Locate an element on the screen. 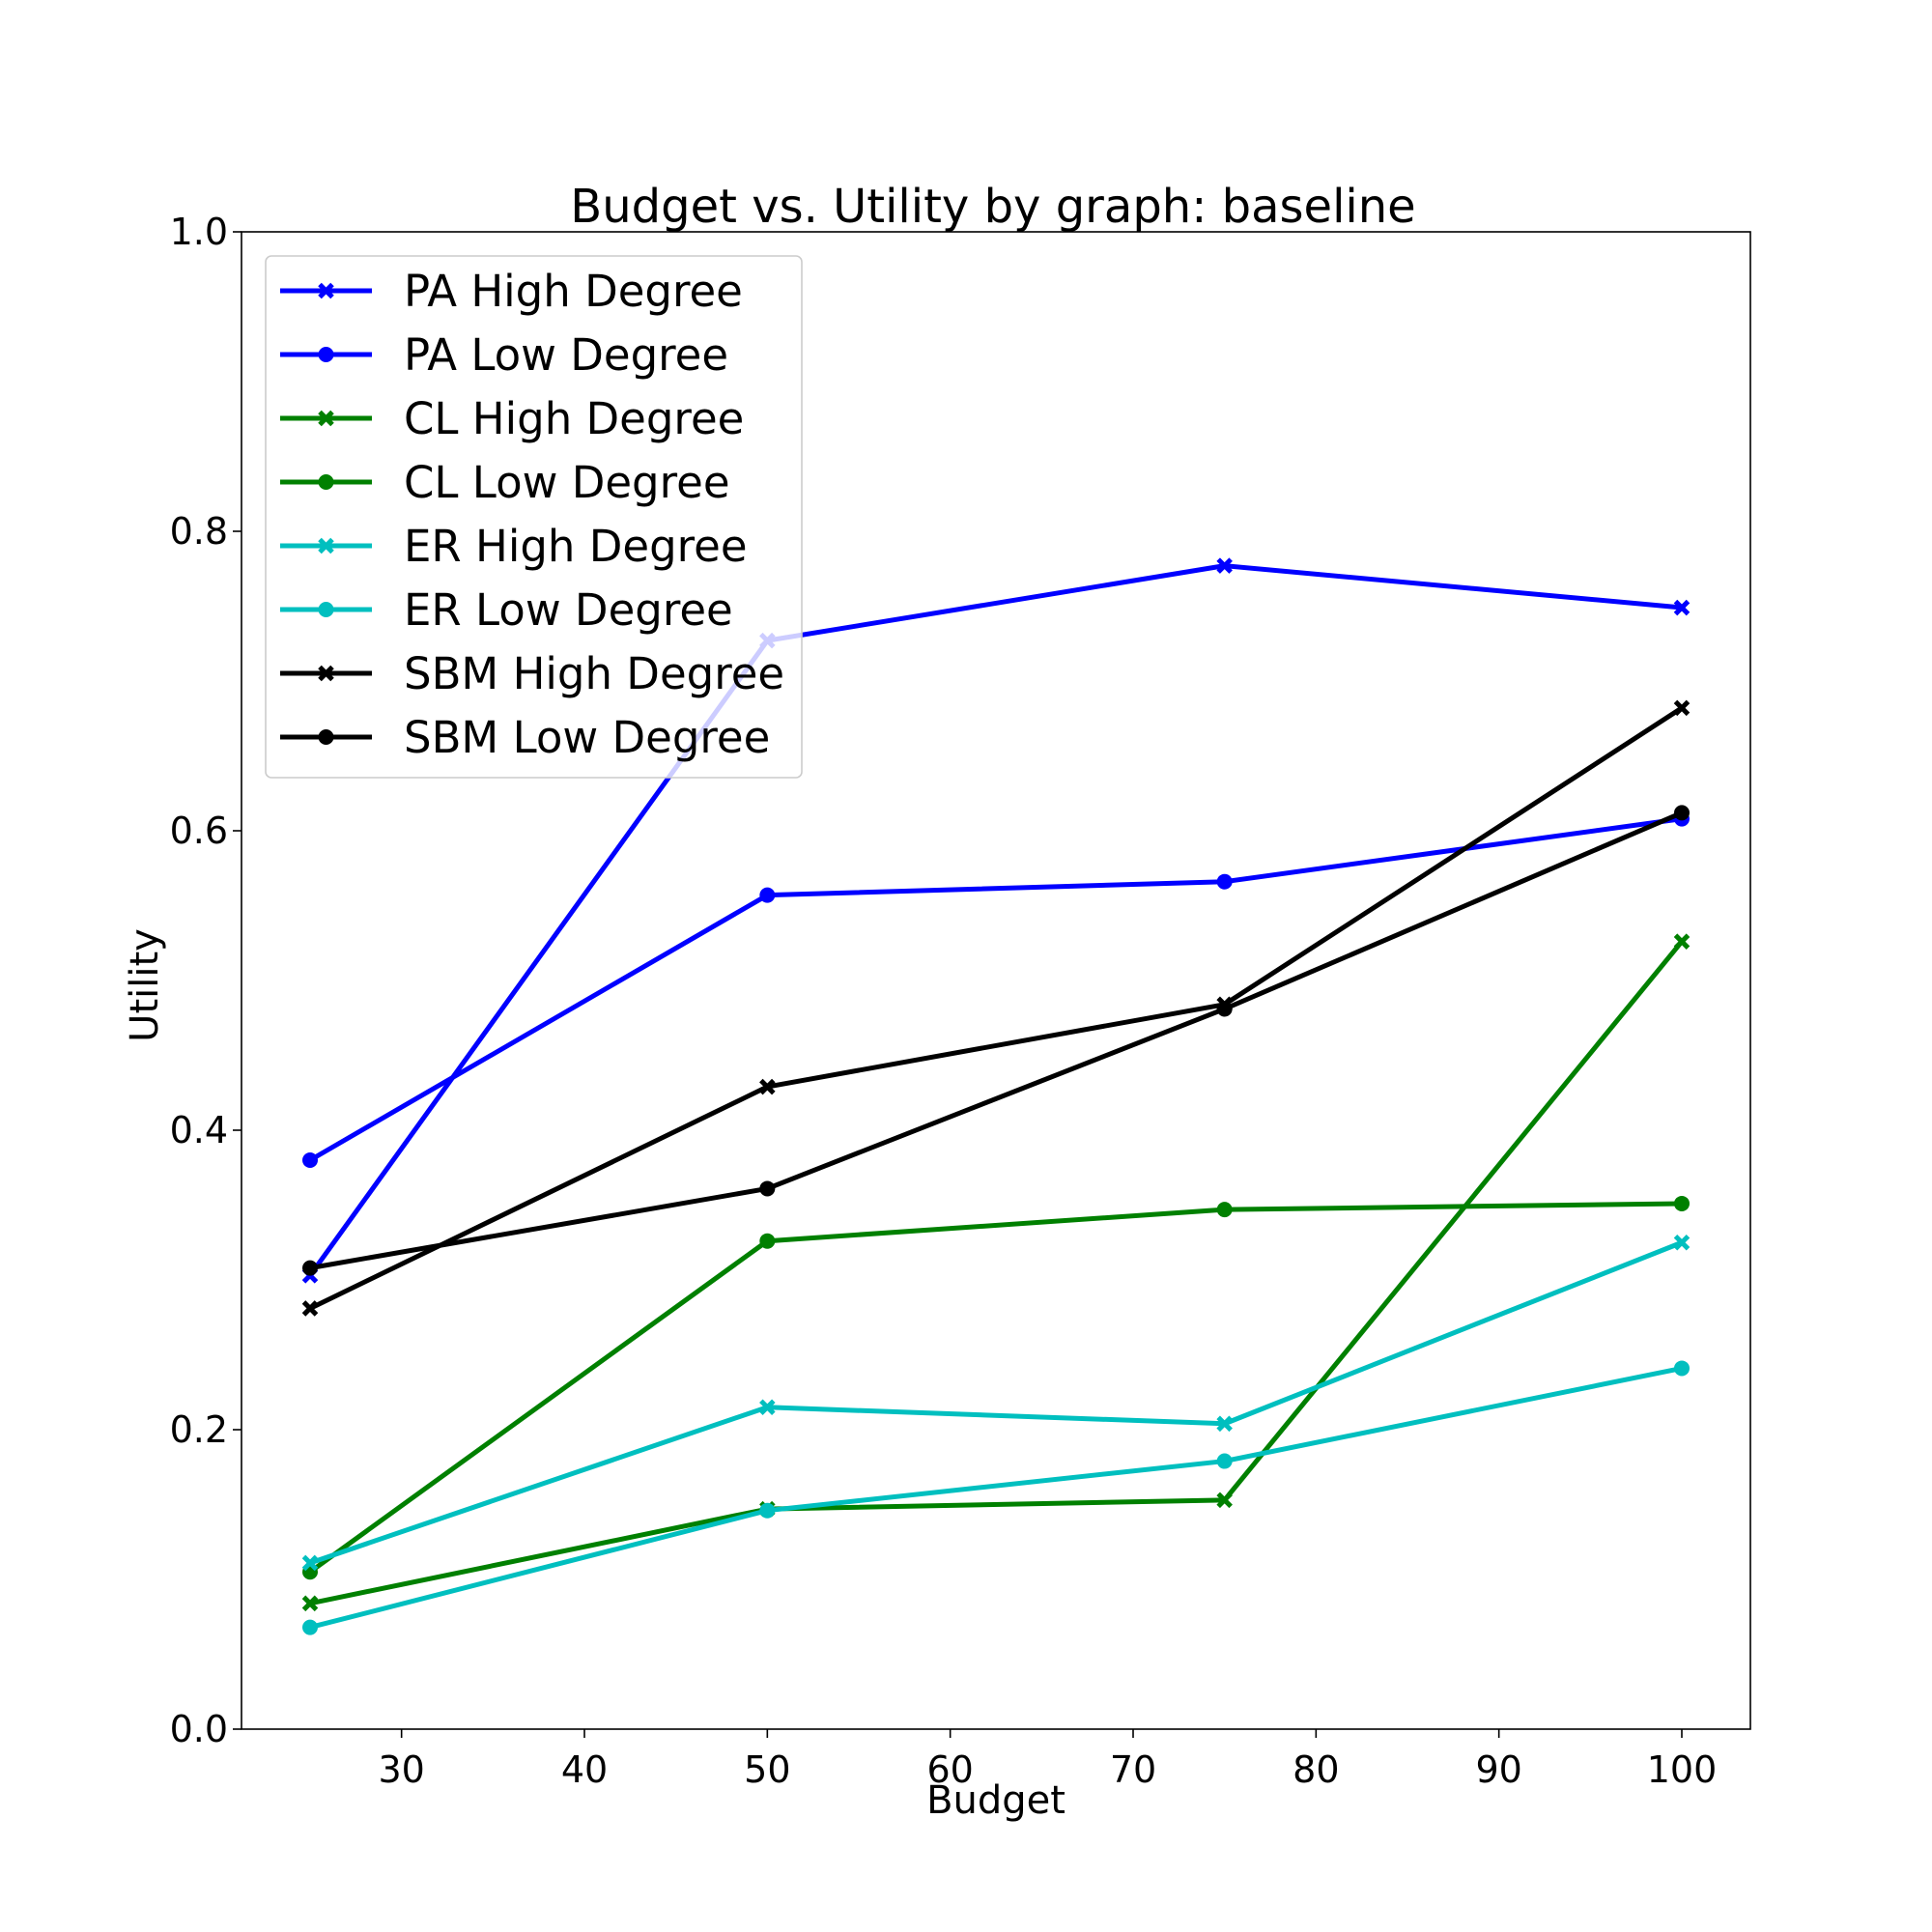 This screenshot has width=1932, height=1932. legend-item-pa-high-degree: PA High Degree is located at coordinates (511, 291).